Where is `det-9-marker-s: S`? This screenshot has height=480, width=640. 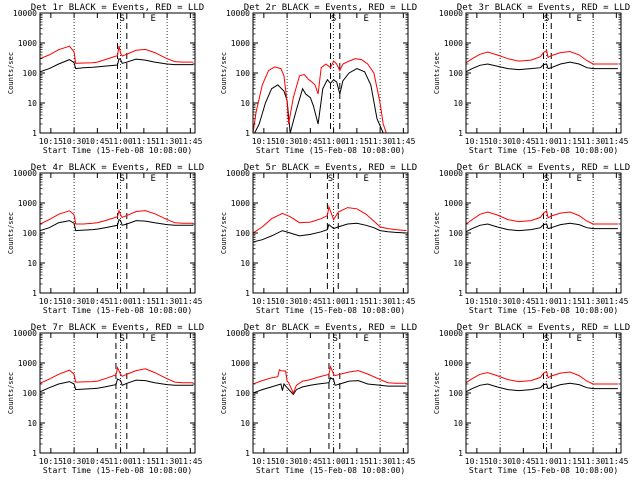 det-9-marker-s: S is located at coordinates (546, 339).